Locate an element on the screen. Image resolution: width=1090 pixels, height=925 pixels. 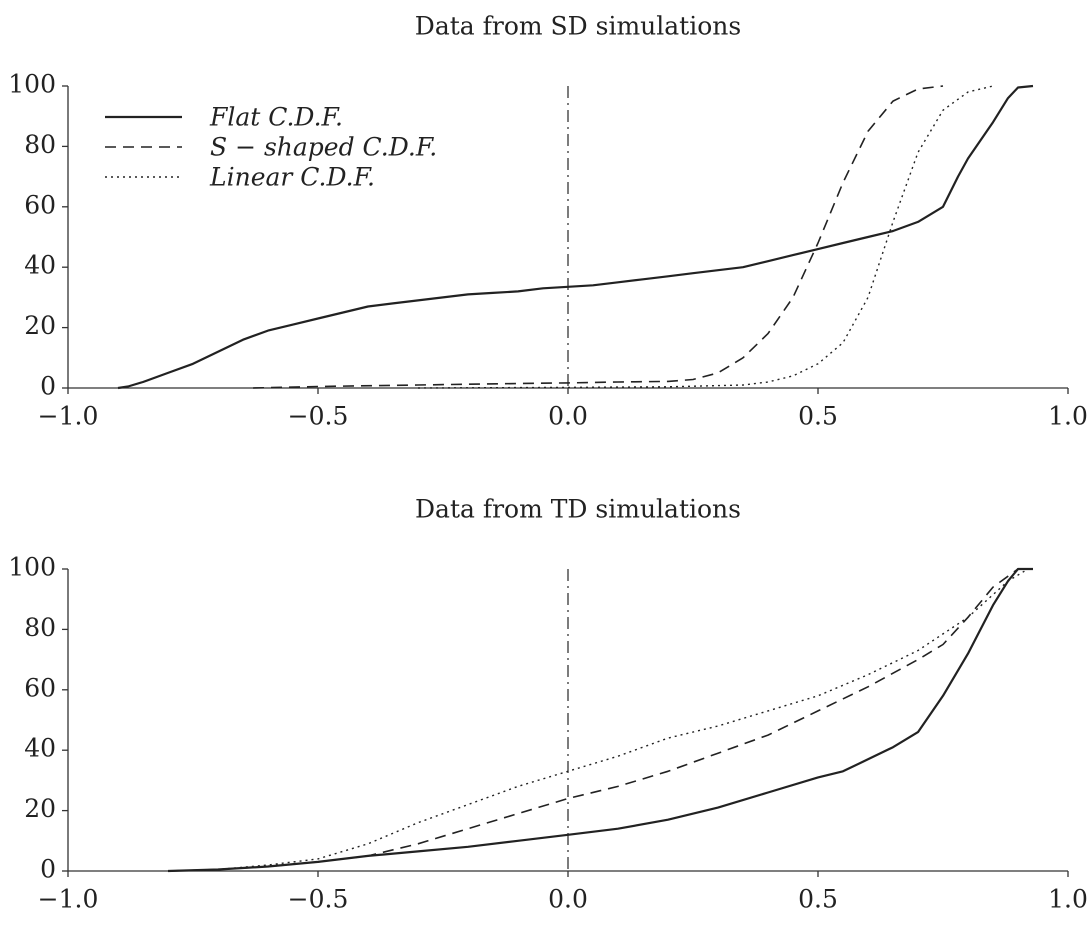
legend-label: S − shaped C.D.F. is located at coordinates (323, 147).